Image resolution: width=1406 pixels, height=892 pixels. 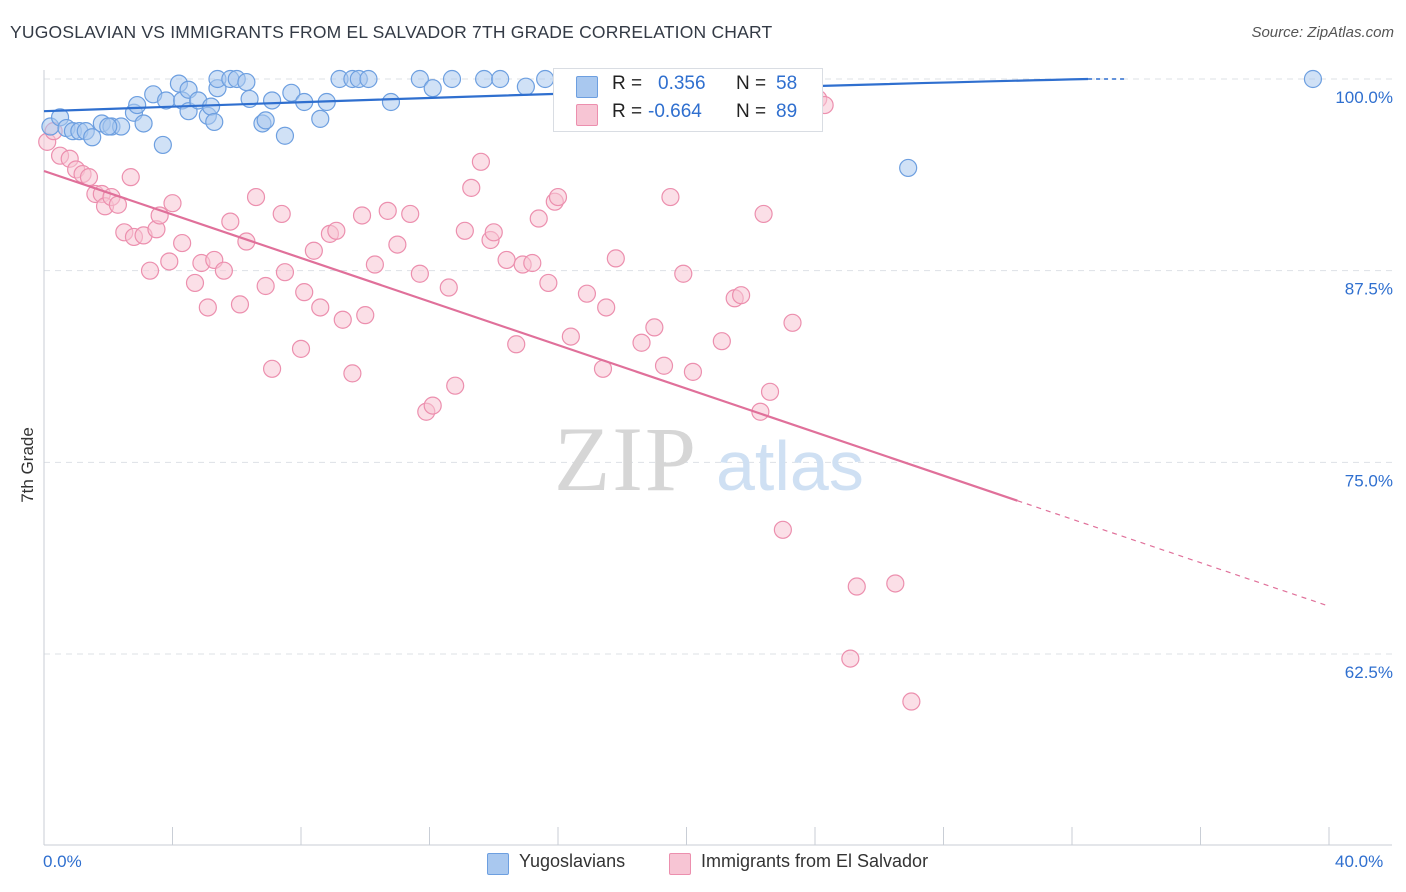 What do you see at coordinates (1359, 861) in the screenshot?
I see `x-tick-label-max: 40.0%` at bounding box center [1359, 861].